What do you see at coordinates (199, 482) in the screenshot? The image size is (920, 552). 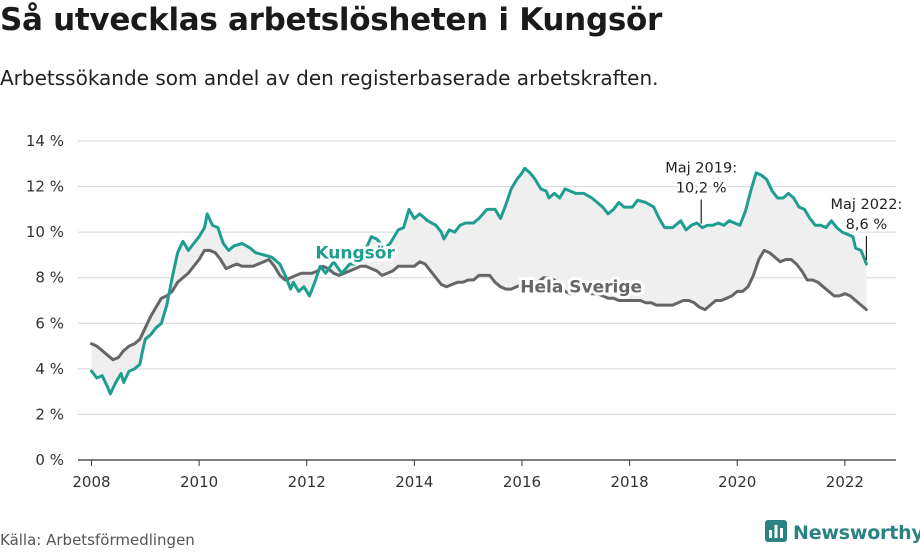 I see `x-tick-label: 2010` at bounding box center [199, 482].